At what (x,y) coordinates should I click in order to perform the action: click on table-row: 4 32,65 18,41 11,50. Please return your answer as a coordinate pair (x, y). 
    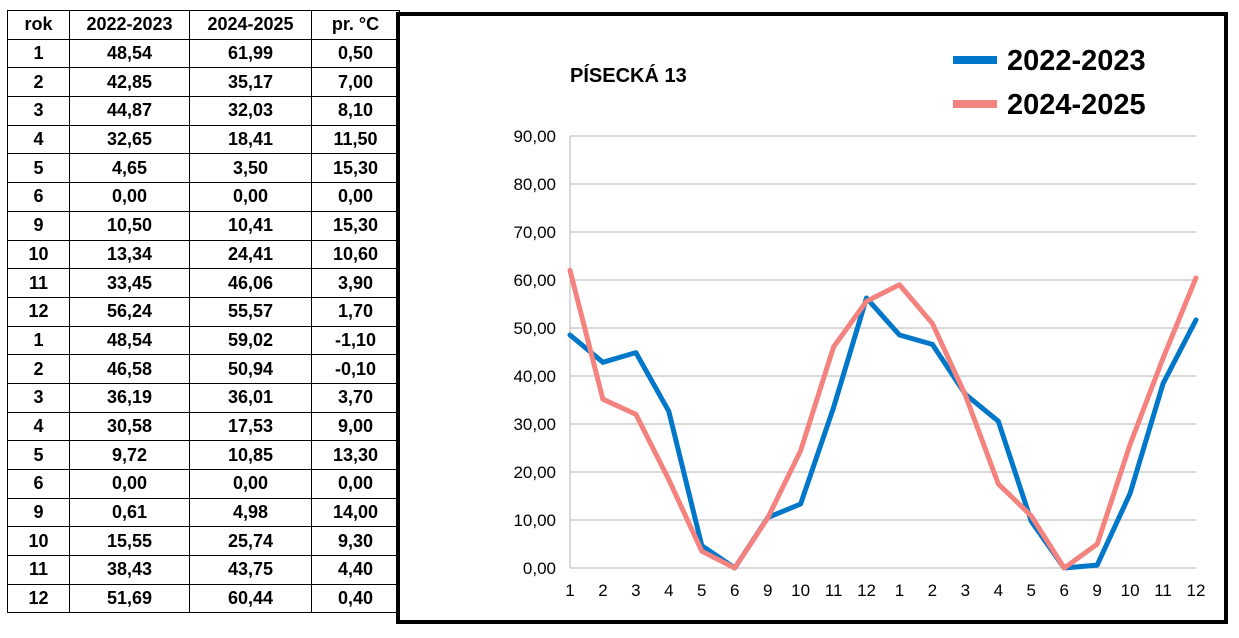
    Looking at the image, I should click on (203, 139).